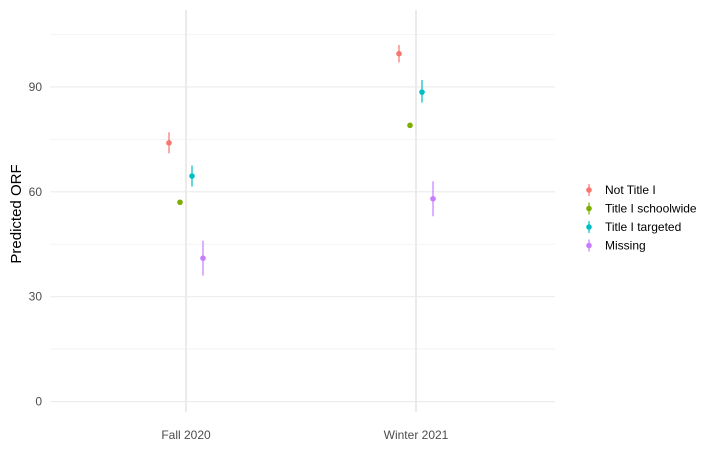 The height and width of the screenshot is (468, 720). I want to click on y-tick-label: 0, so click(38, 402).